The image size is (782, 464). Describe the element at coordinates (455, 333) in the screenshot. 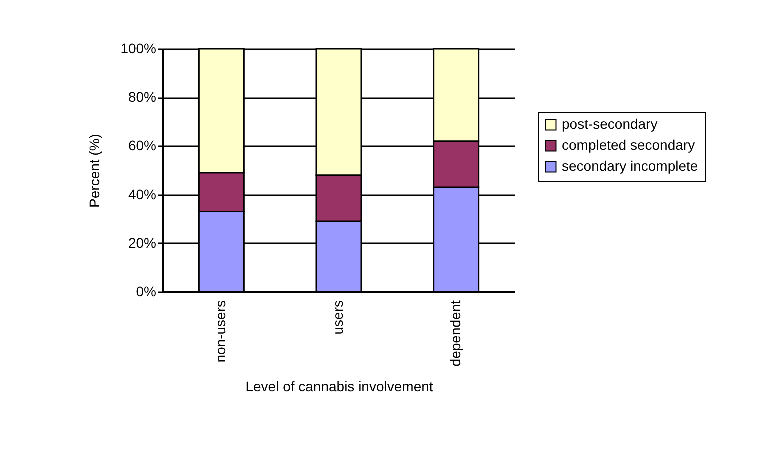

I see `x-tick-label: dependent` at that location.